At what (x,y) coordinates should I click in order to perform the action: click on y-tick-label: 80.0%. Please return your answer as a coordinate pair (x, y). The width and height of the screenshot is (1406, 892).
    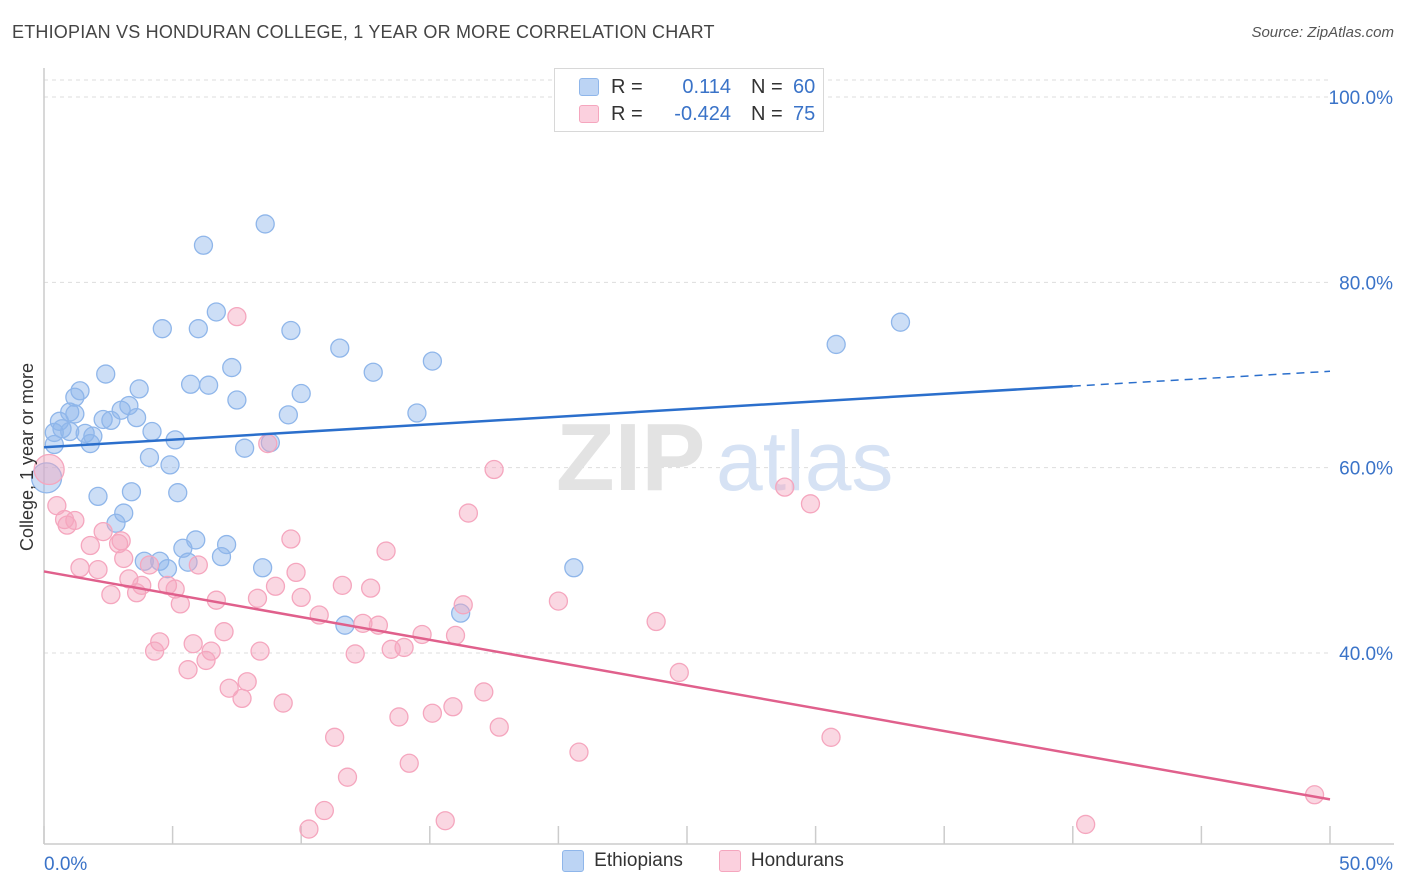
    Looking at the image, I should click on (1366, 283).